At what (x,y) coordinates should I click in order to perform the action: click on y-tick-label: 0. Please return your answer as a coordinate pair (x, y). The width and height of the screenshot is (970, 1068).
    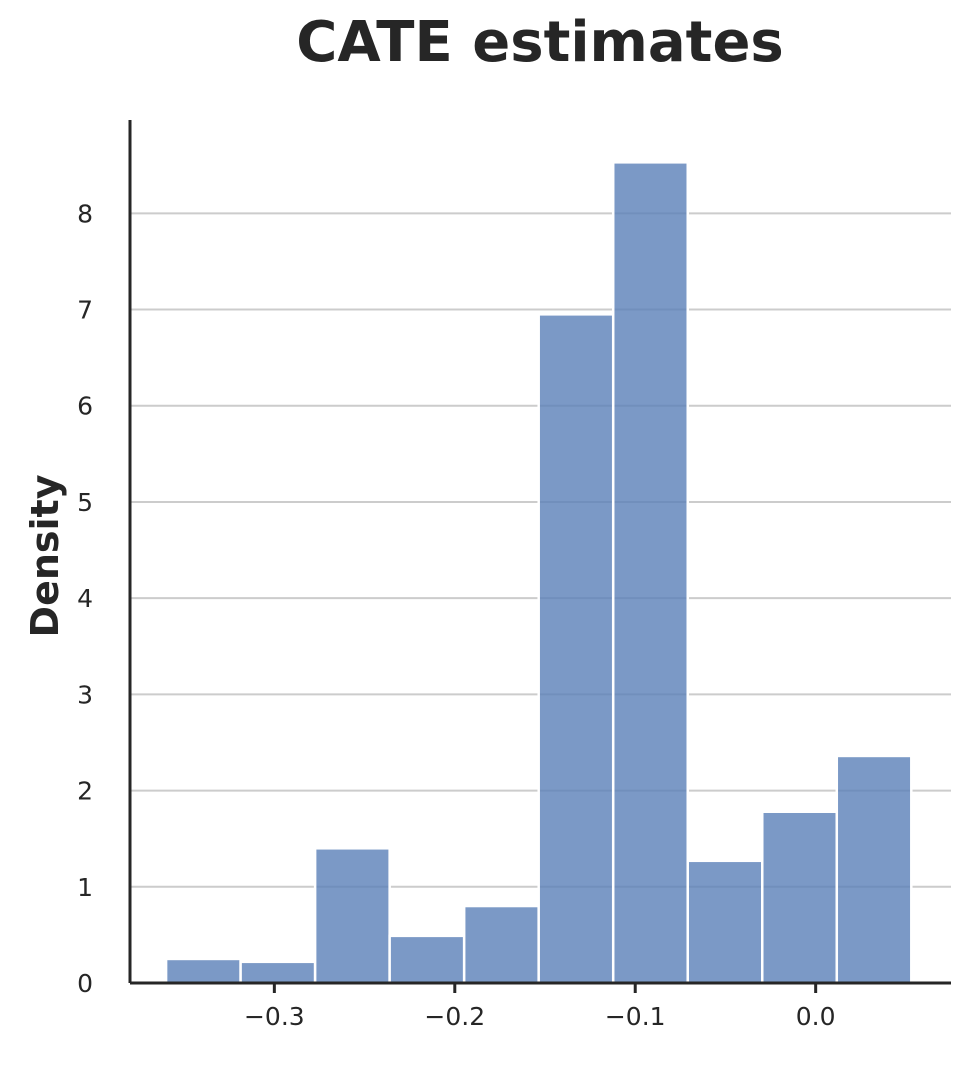
    Looking at the image, I should click on (85, 983).